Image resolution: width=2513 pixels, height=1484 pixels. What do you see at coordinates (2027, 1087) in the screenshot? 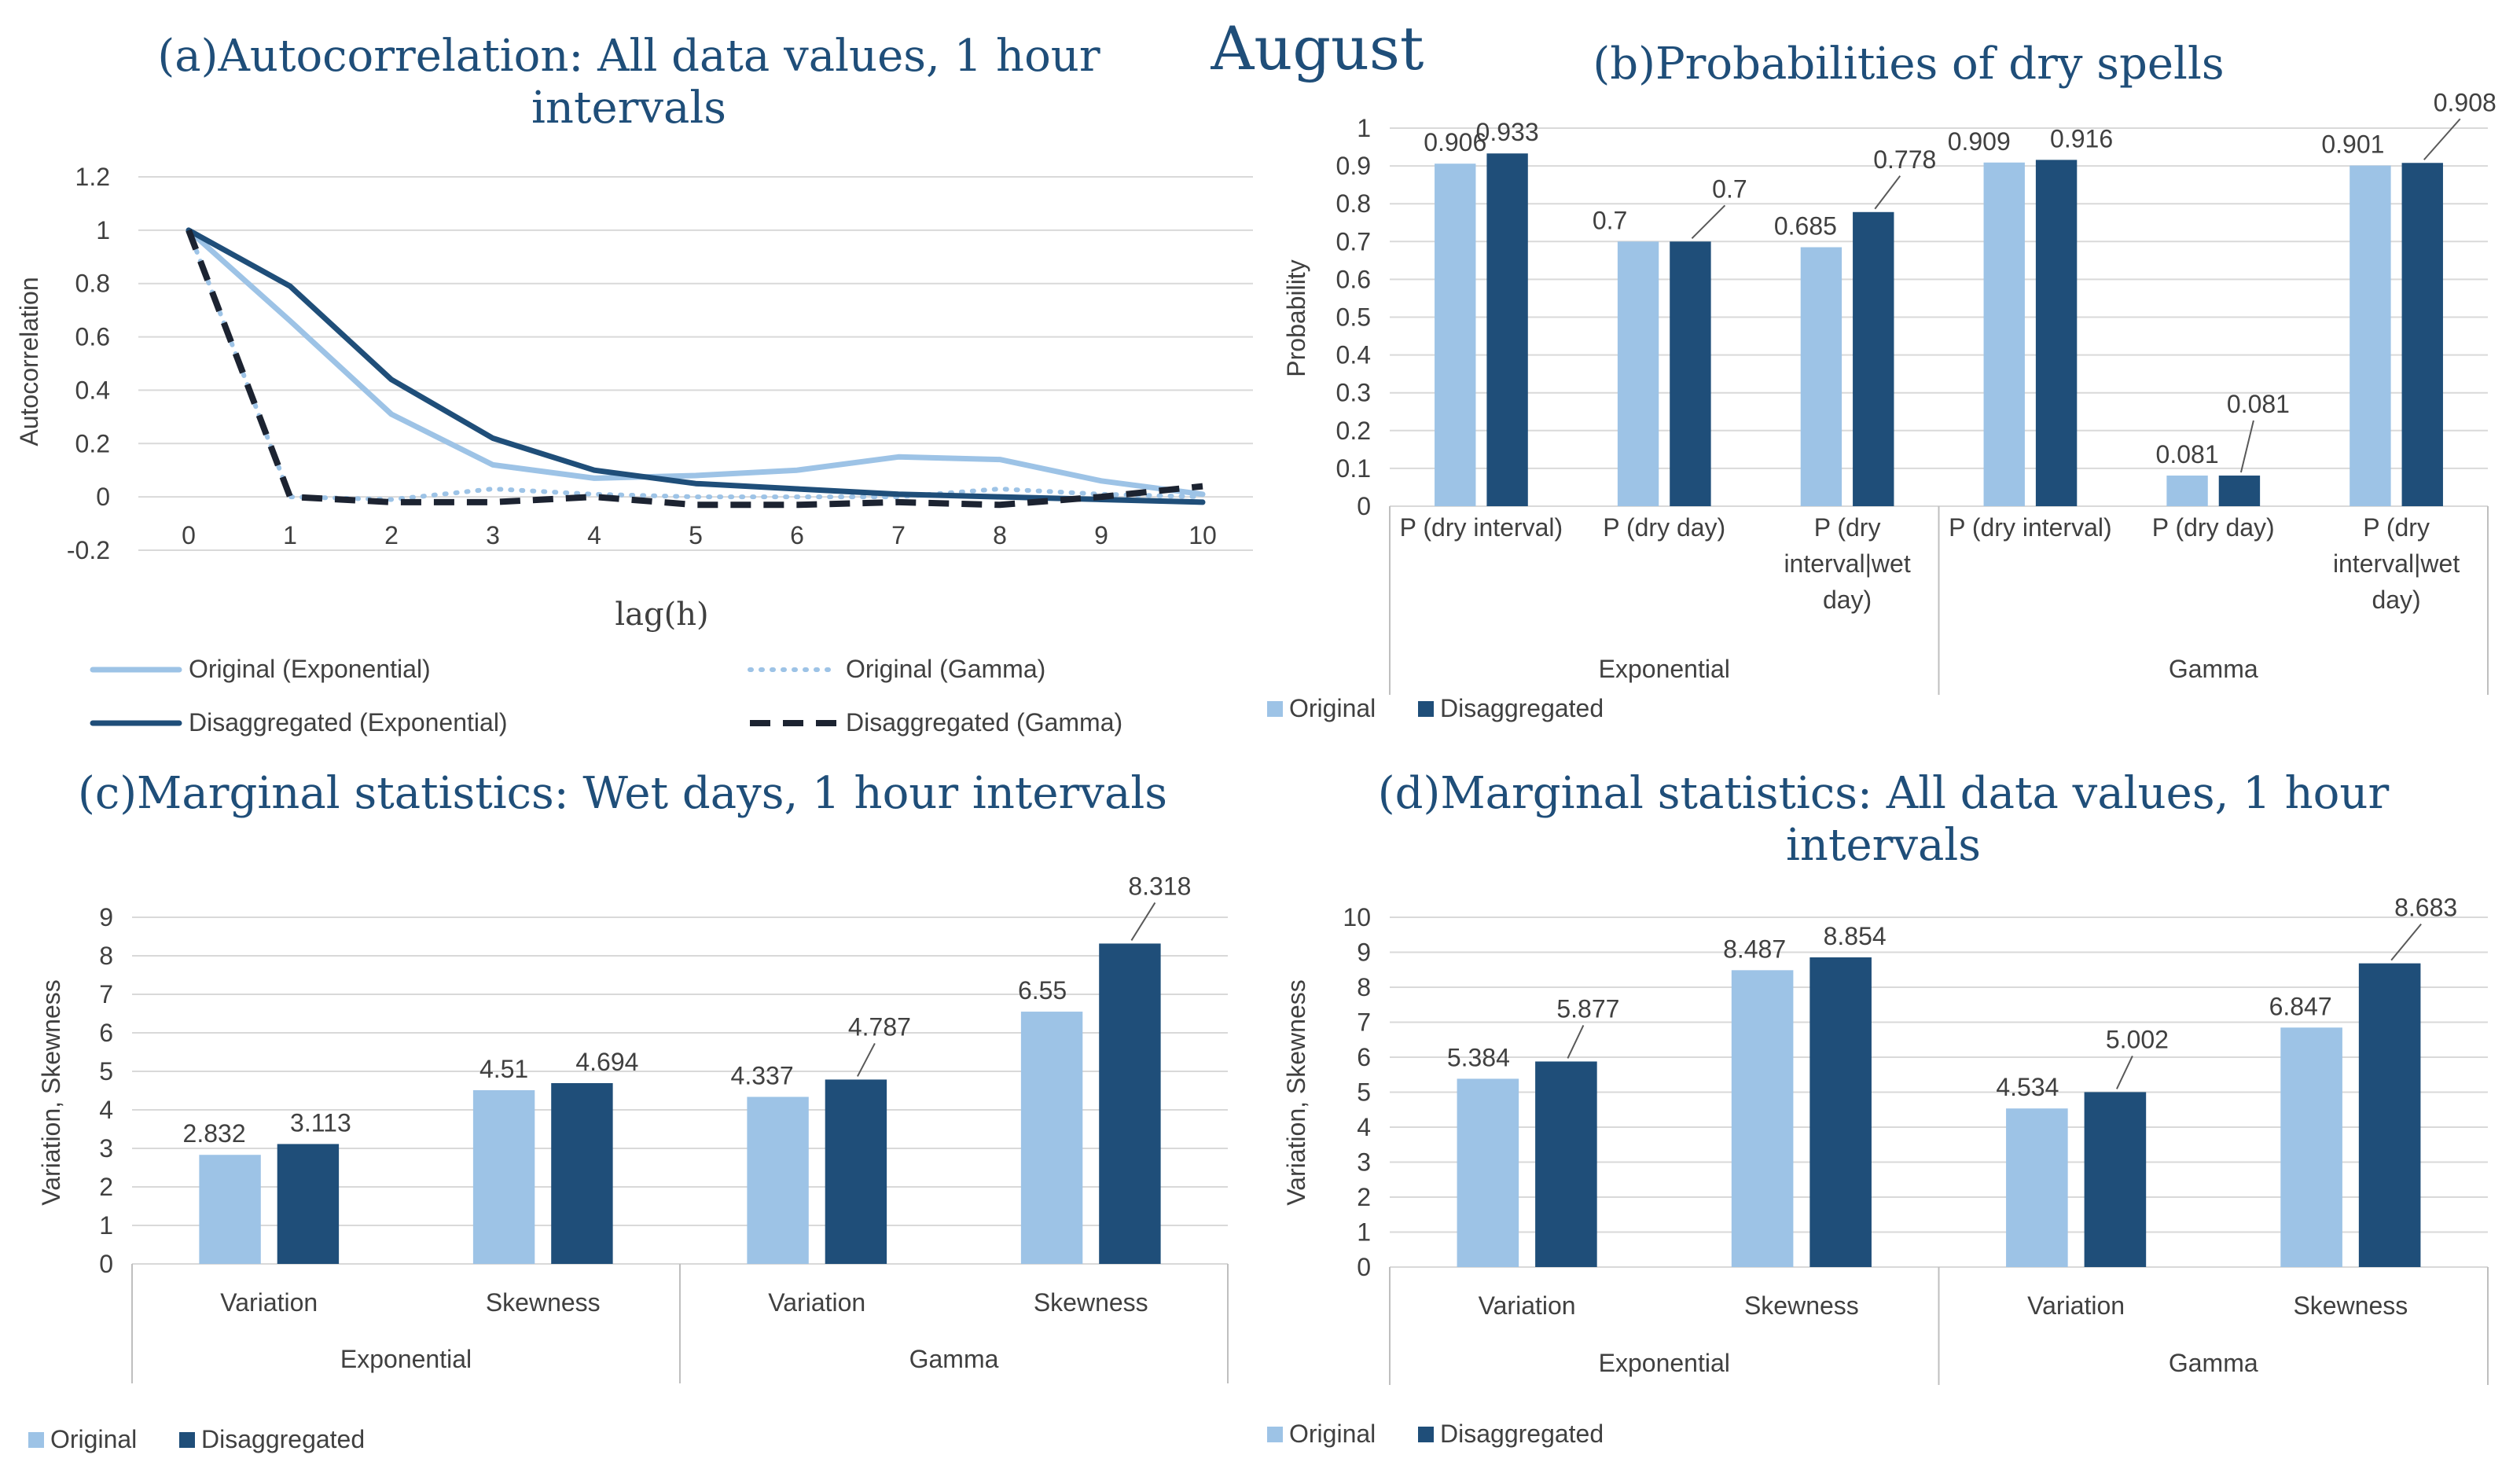
I see `data-label: 4.534` at bounding box center [2027, 1087].